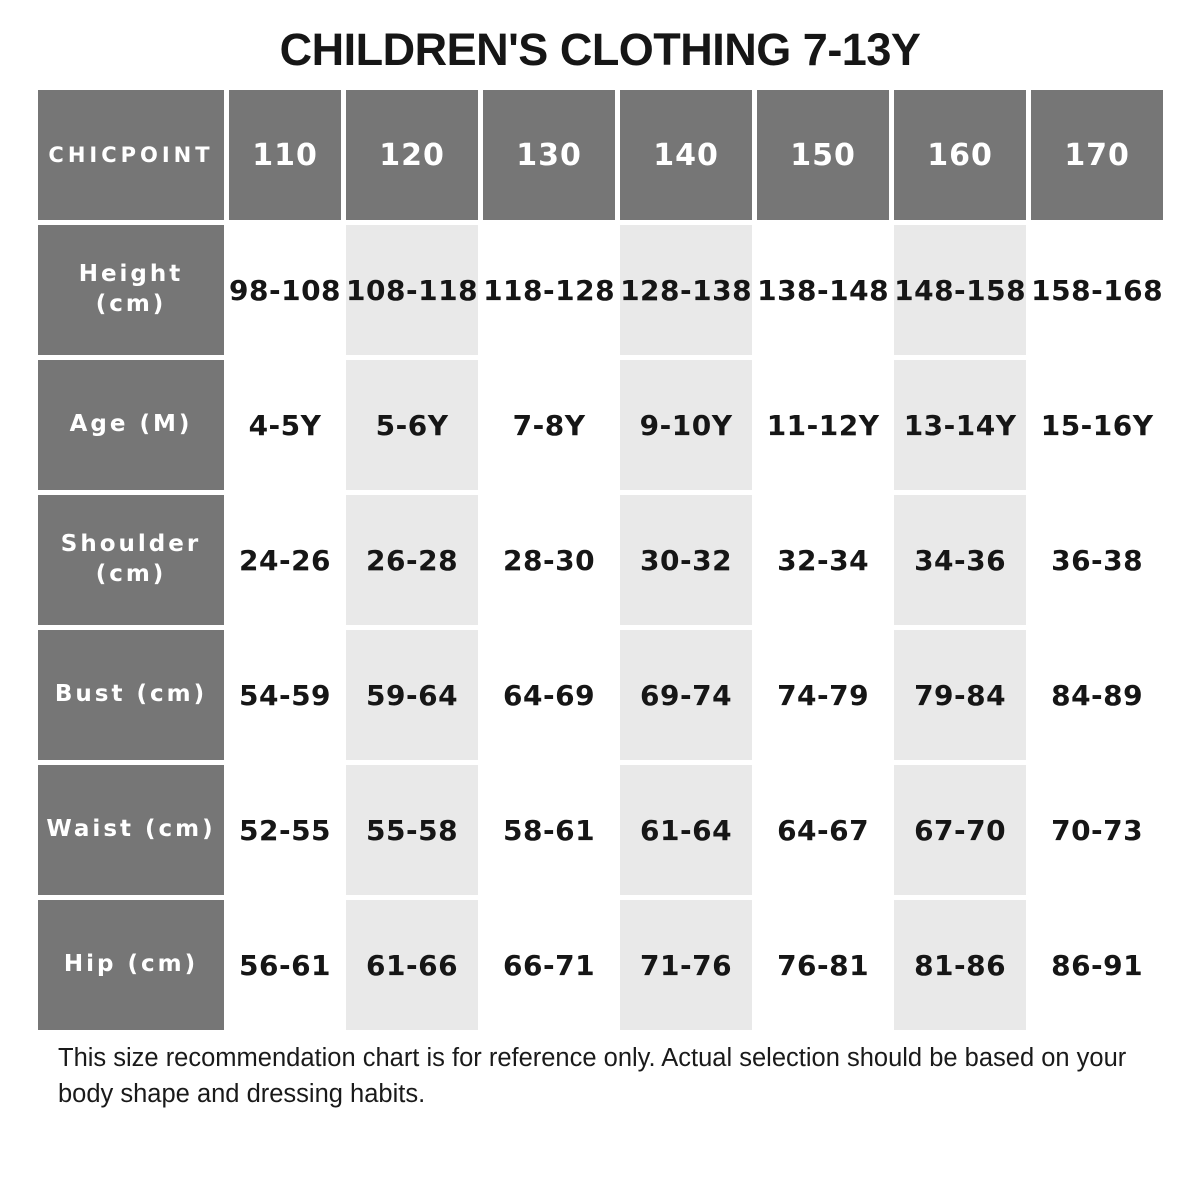 This screenshot has height=1200, width=1200. What do you see at coordinates (549, 695) in the screenshot?
I see `size-value-cell: 64-69` at bounding box center [549, 695].